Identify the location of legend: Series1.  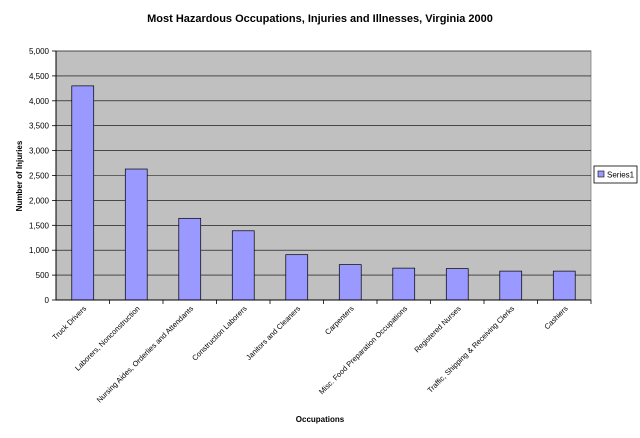
(615, 174).